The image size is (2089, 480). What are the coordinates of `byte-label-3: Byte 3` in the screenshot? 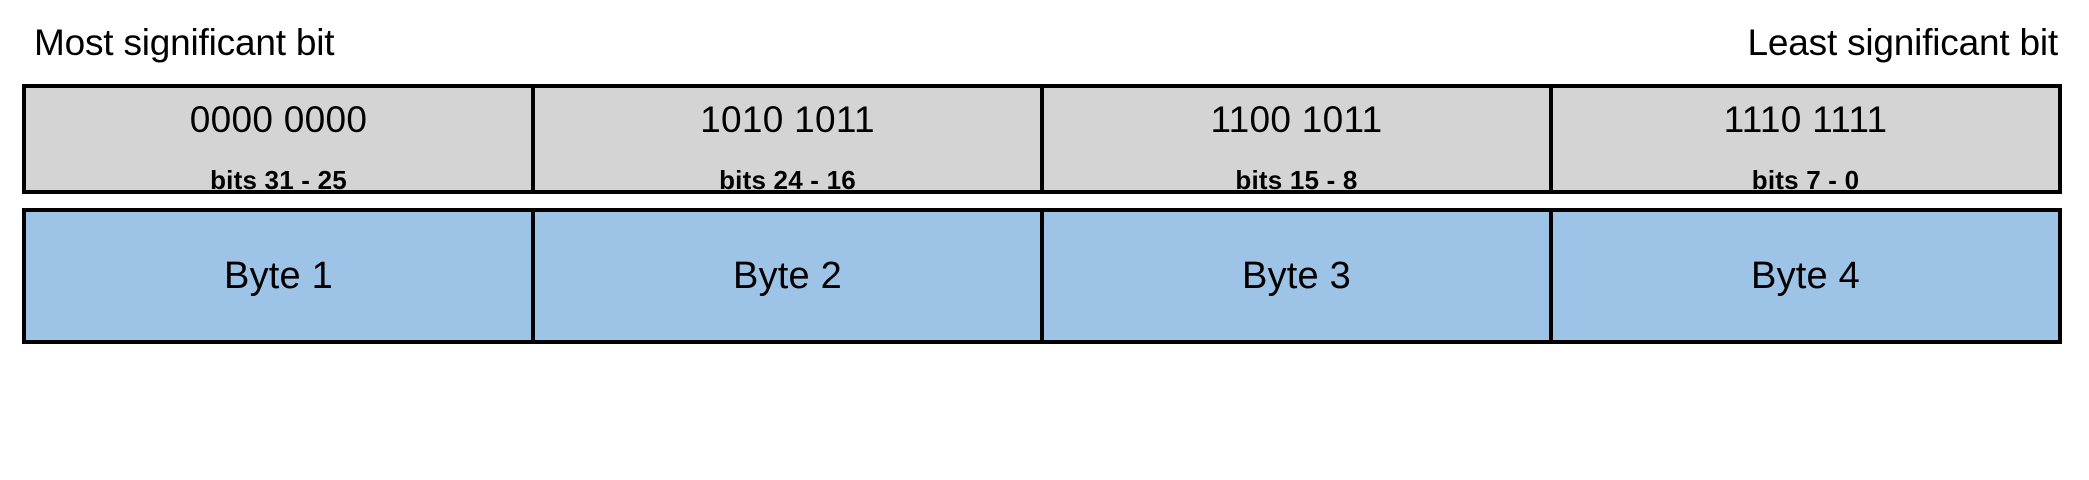 It's located at (1296, 276).